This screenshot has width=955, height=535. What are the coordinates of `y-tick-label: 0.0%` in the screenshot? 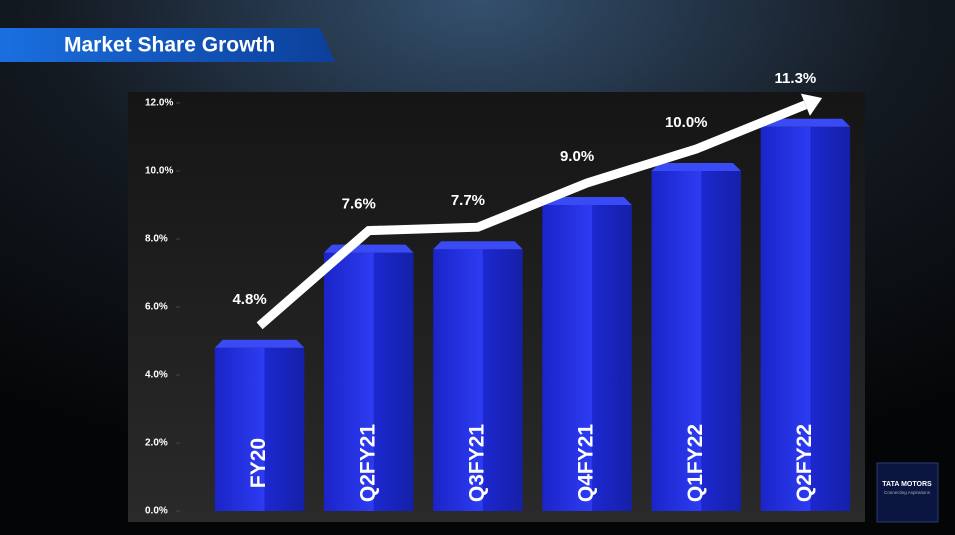 It's located at (156, 511).